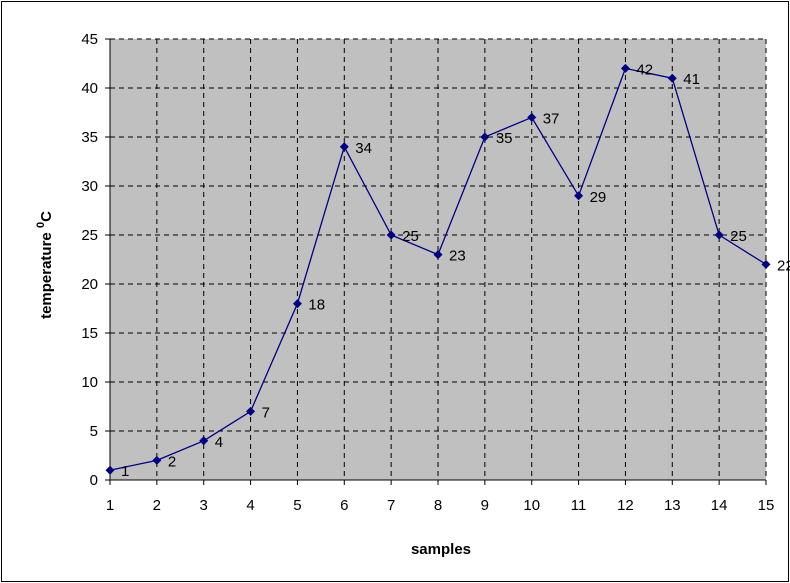  What do you see at coordinates (719, 505) in the screenshot?
I see `x-tick-label: 14` at bounding box center [719, 505].